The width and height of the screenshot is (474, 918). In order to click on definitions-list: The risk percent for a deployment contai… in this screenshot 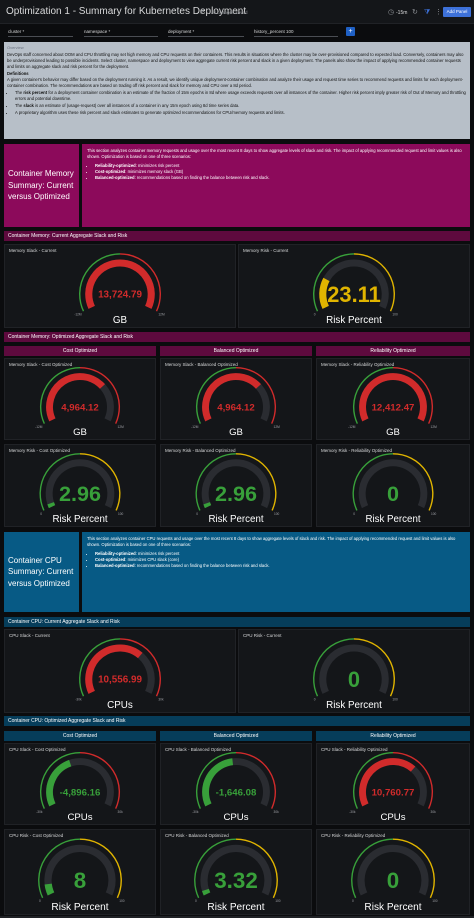, I will do `click(241, 103)`.